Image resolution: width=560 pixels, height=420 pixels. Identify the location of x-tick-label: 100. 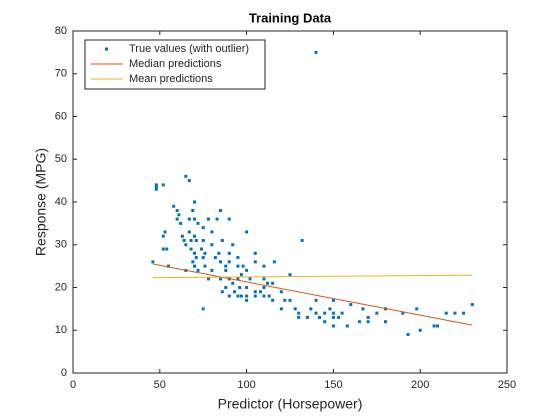
(246, 385).